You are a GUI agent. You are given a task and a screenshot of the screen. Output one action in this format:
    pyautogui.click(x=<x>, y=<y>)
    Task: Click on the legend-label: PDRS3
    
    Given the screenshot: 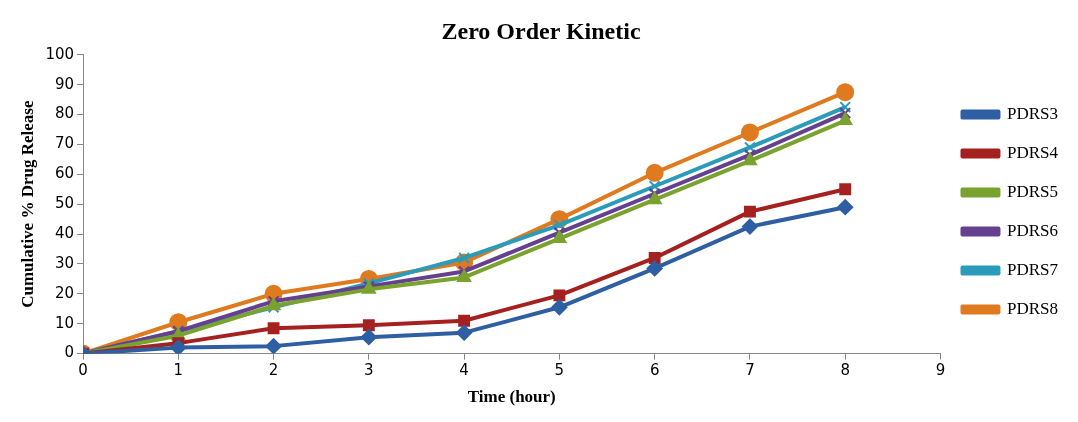 What is the action you would take?
    pyautogui.click(x=1032, y=113)
    